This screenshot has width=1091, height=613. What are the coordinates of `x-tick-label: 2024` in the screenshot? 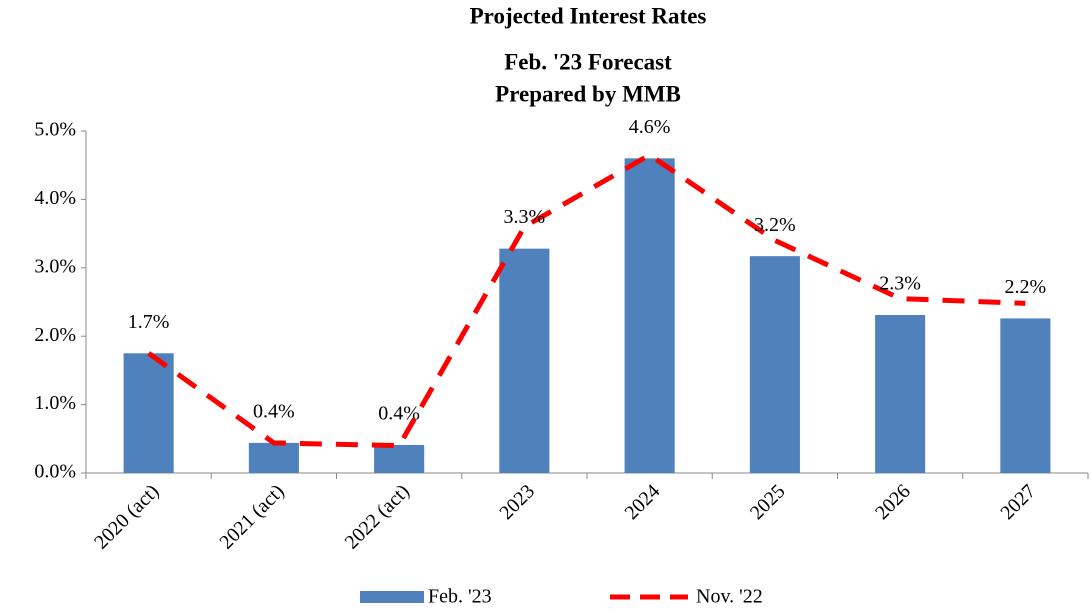 It's located at (643, 502).